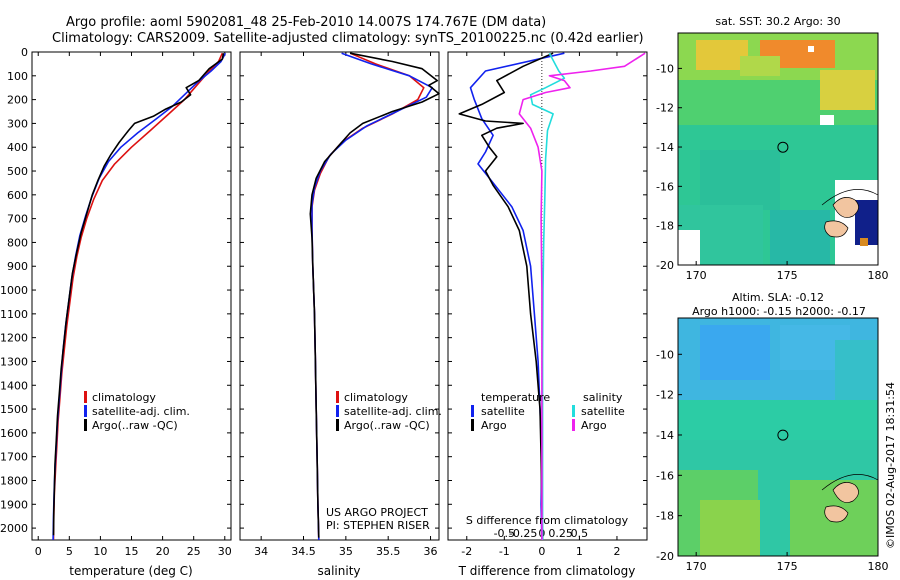 This screenshot has height=580, width=900. What do you see at coordinates (100, 551) in the screenshot?
I see `x-tick-label: 10` at bounding box center [100, 551].